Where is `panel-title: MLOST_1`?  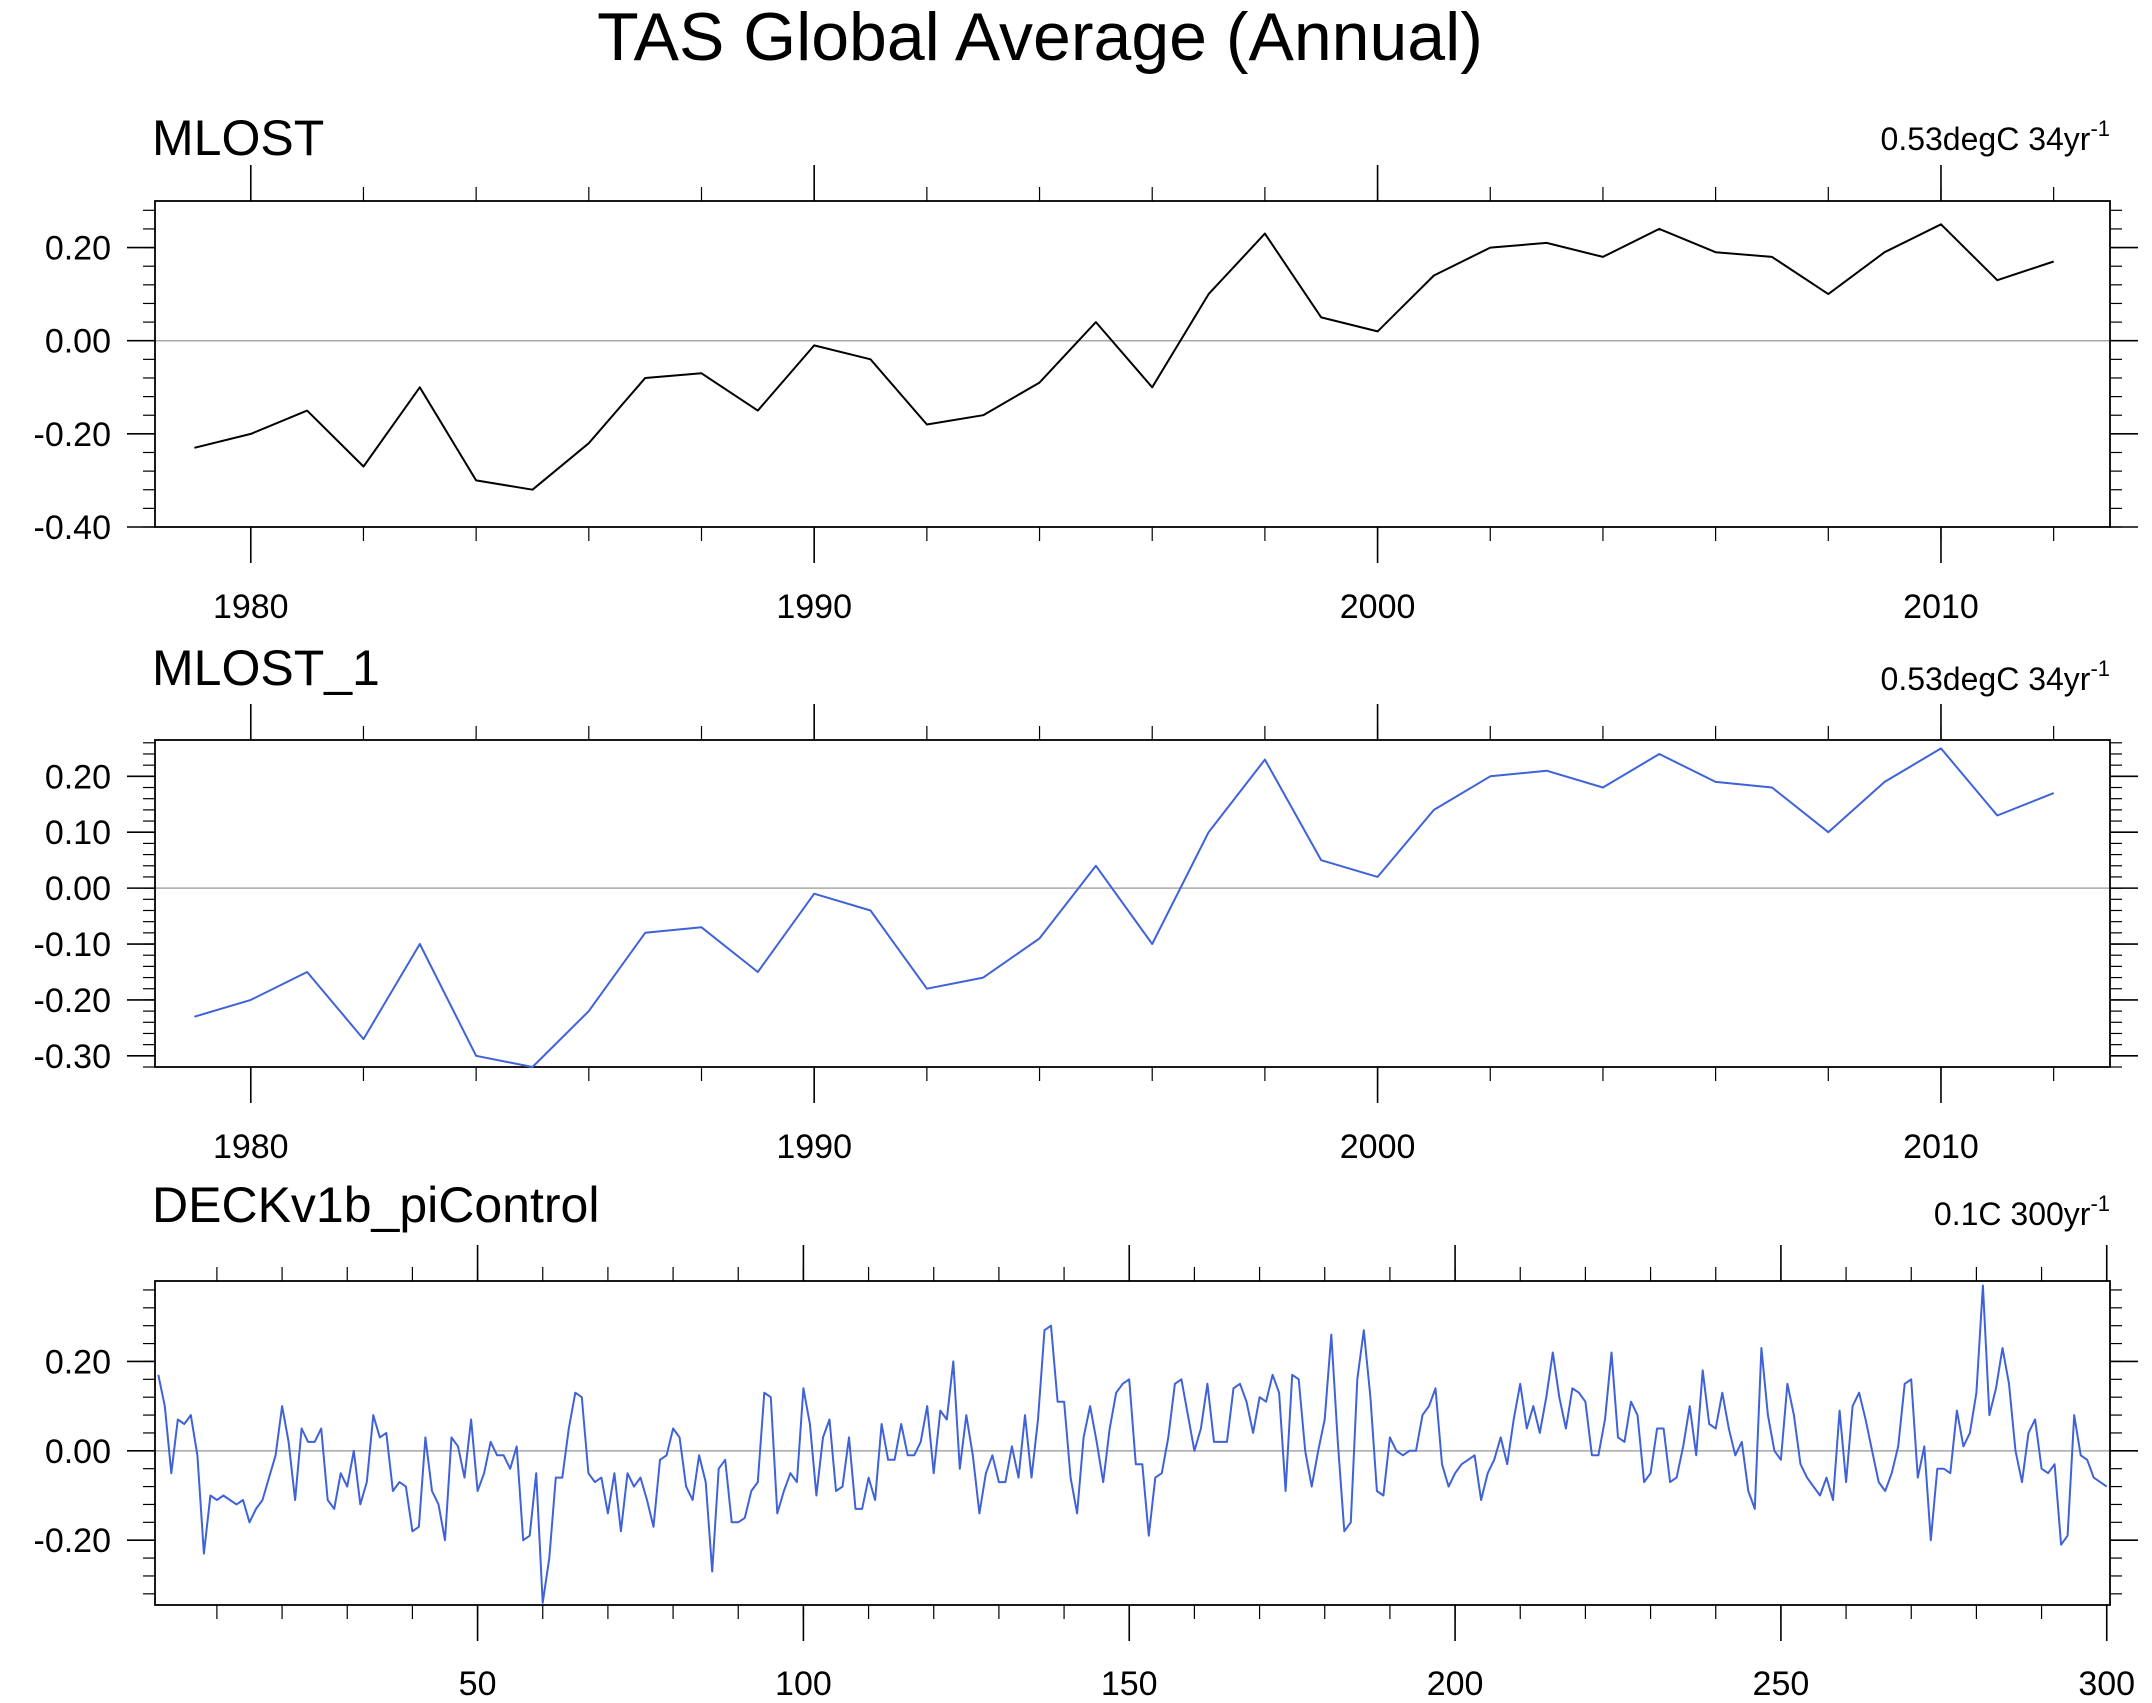 panel-title: MLOST_1 is located at coordinates (266, 668).